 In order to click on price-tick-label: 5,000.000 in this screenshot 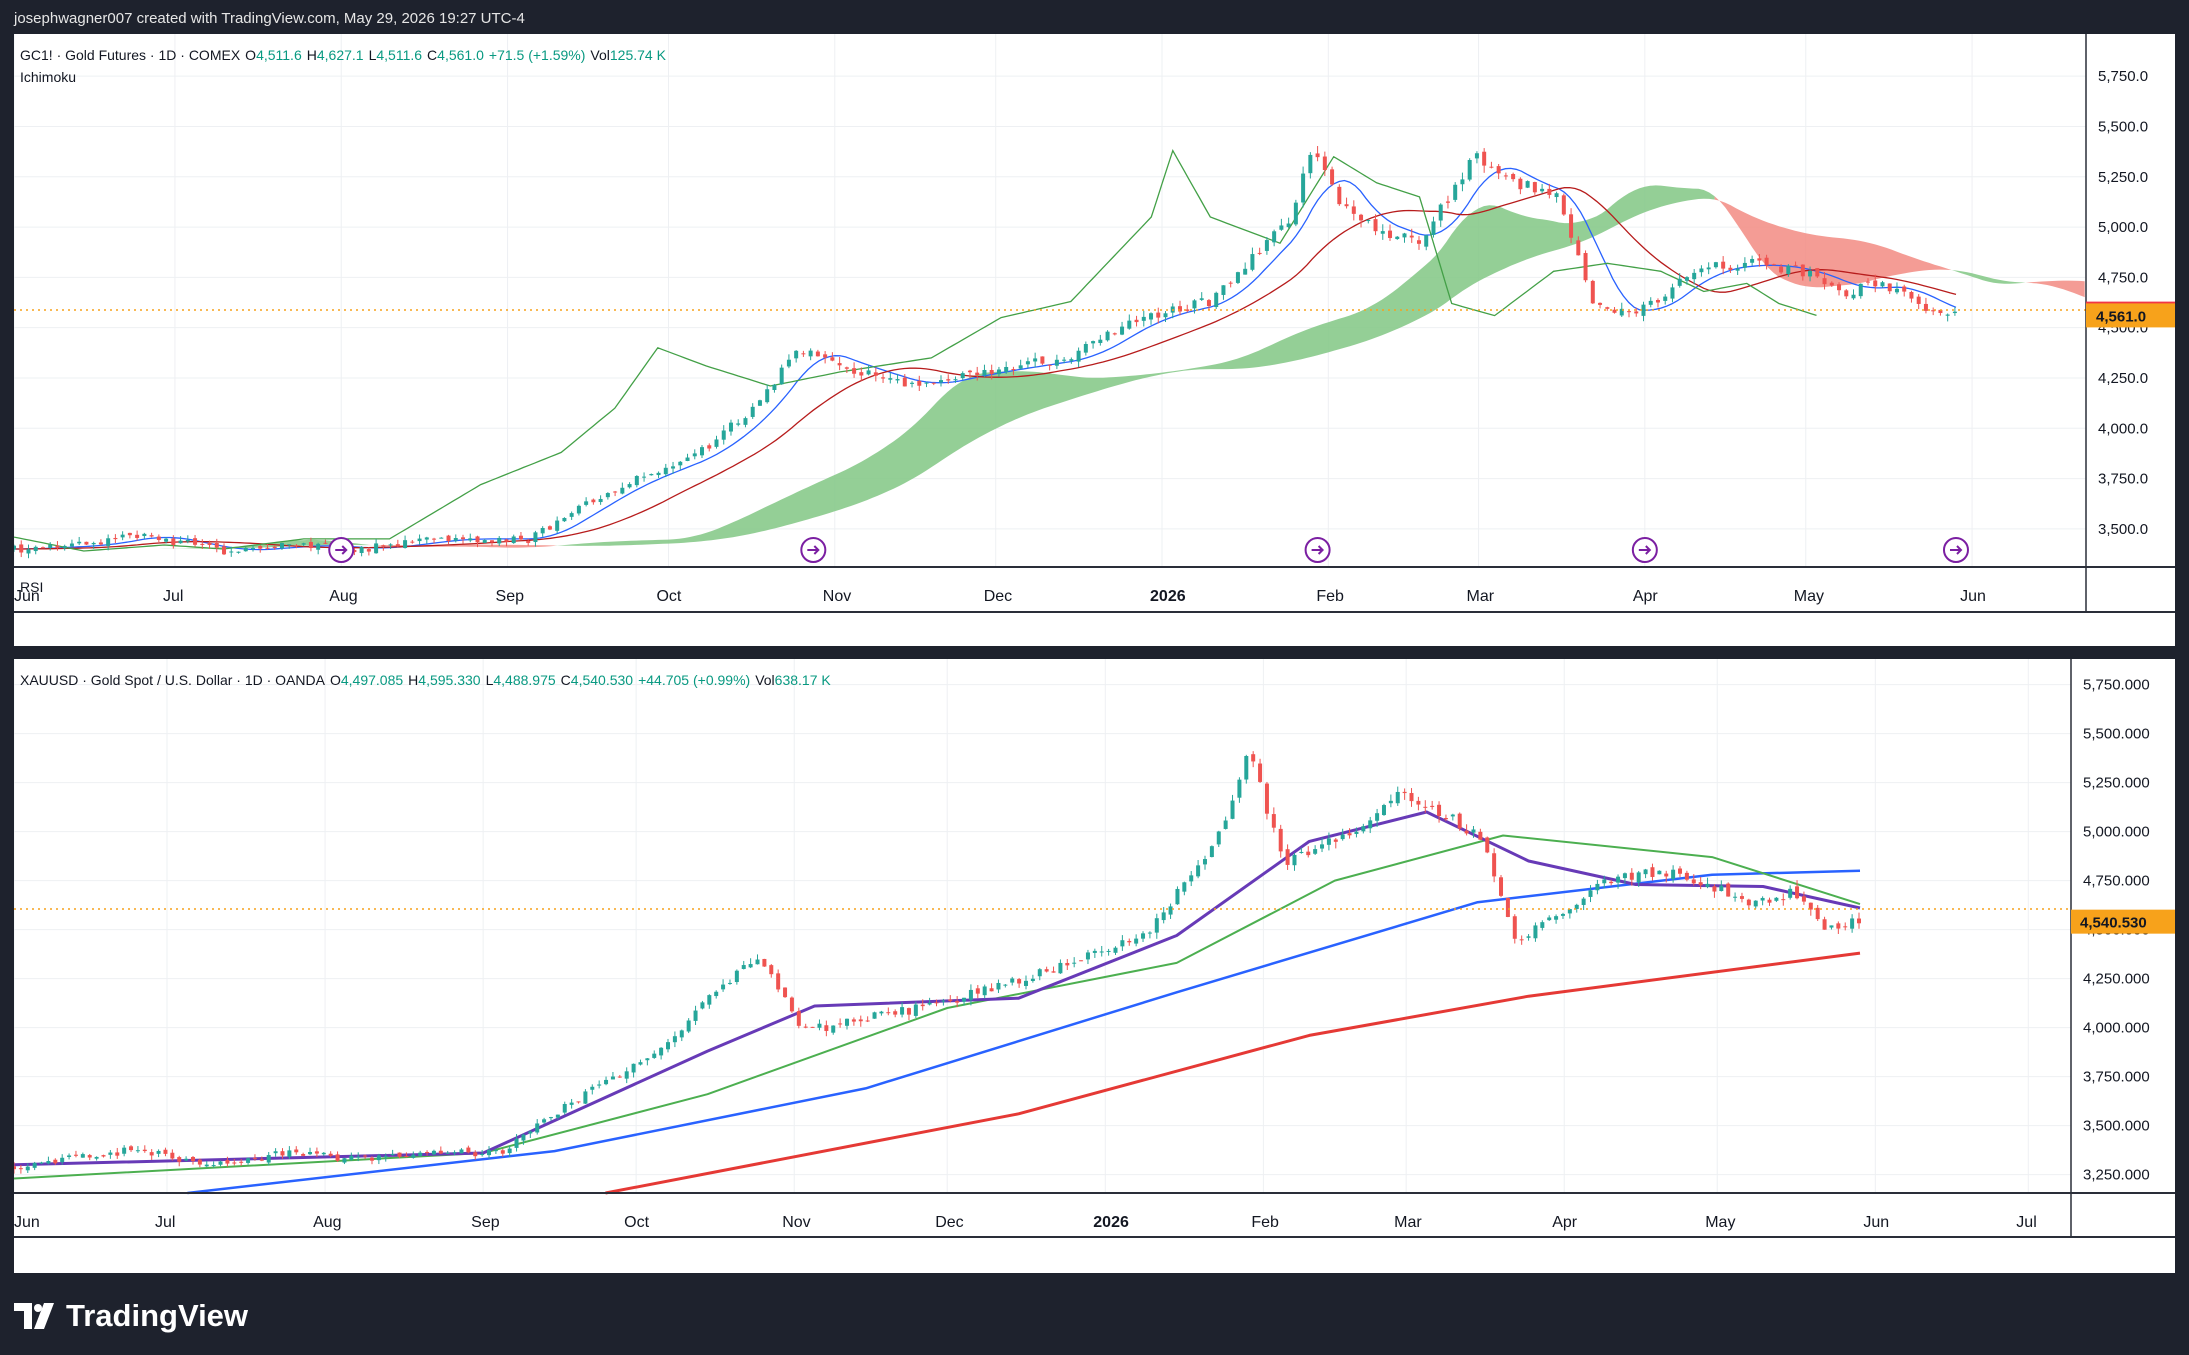, I will do `click(2116, 832)`.